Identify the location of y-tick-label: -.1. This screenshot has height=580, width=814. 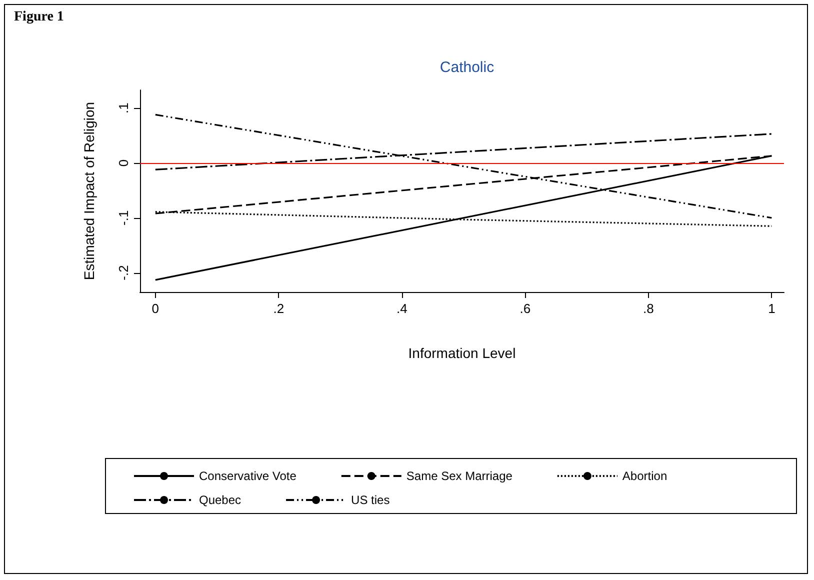
(123, 218).